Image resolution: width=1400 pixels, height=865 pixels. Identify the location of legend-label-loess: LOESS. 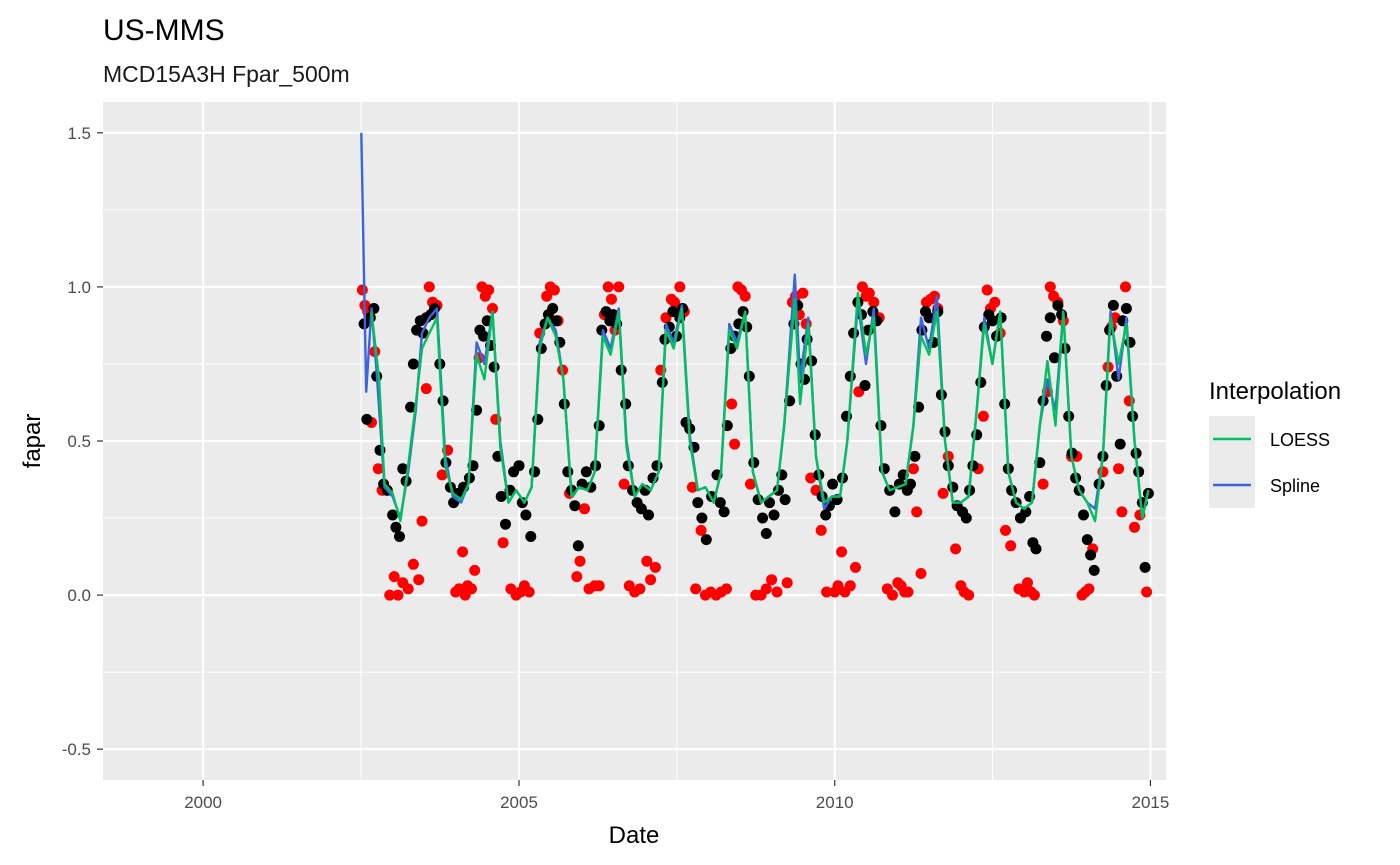
(1300, 440).